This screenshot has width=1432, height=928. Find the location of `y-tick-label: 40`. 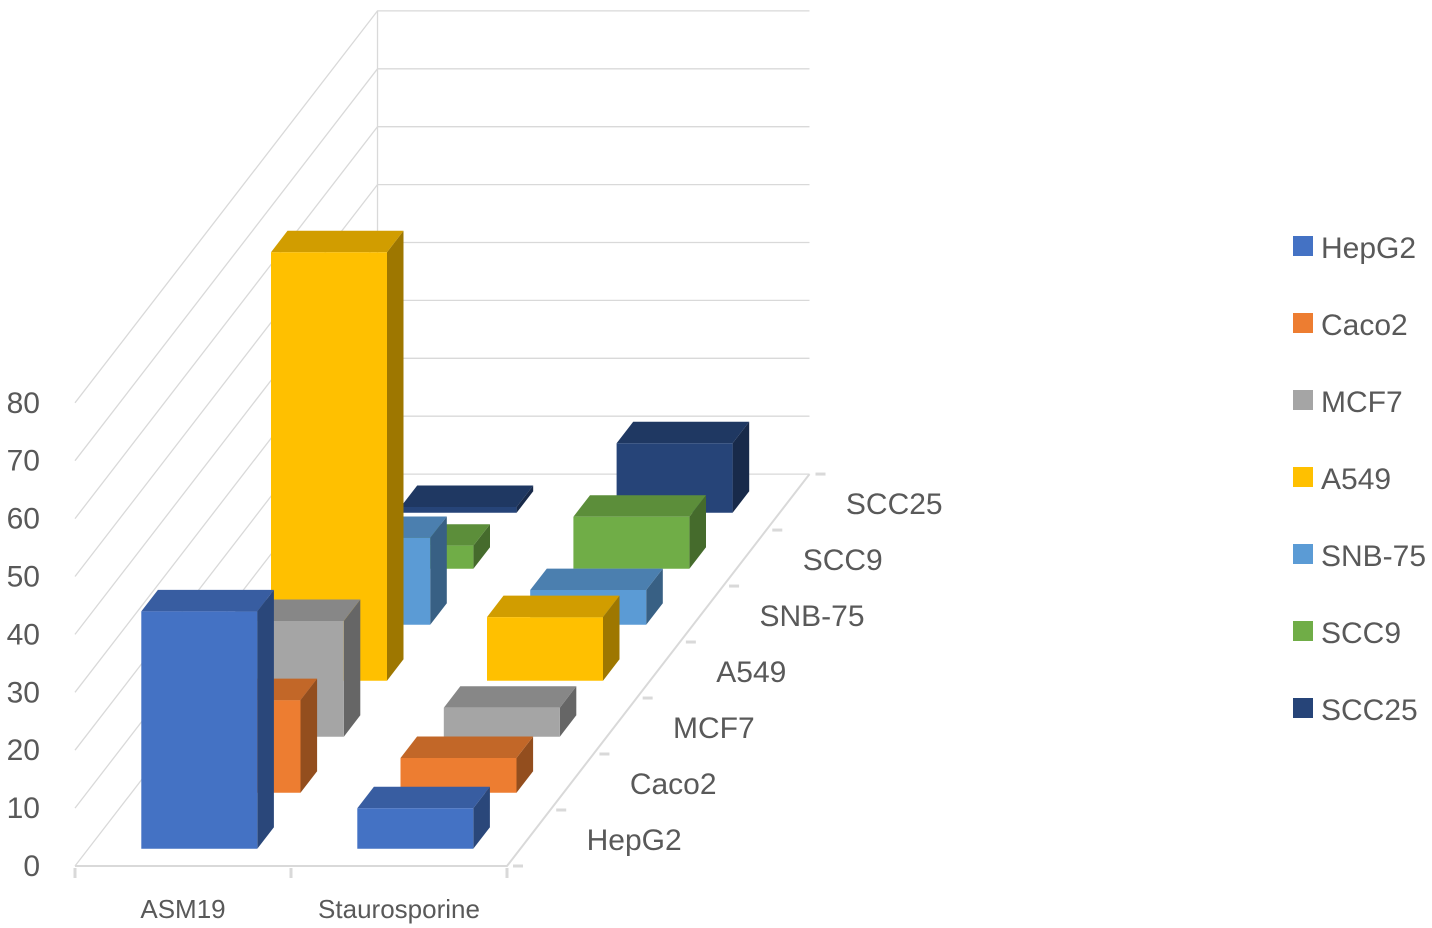

y-tick-label: 40 is located at coordinates (23, 634).